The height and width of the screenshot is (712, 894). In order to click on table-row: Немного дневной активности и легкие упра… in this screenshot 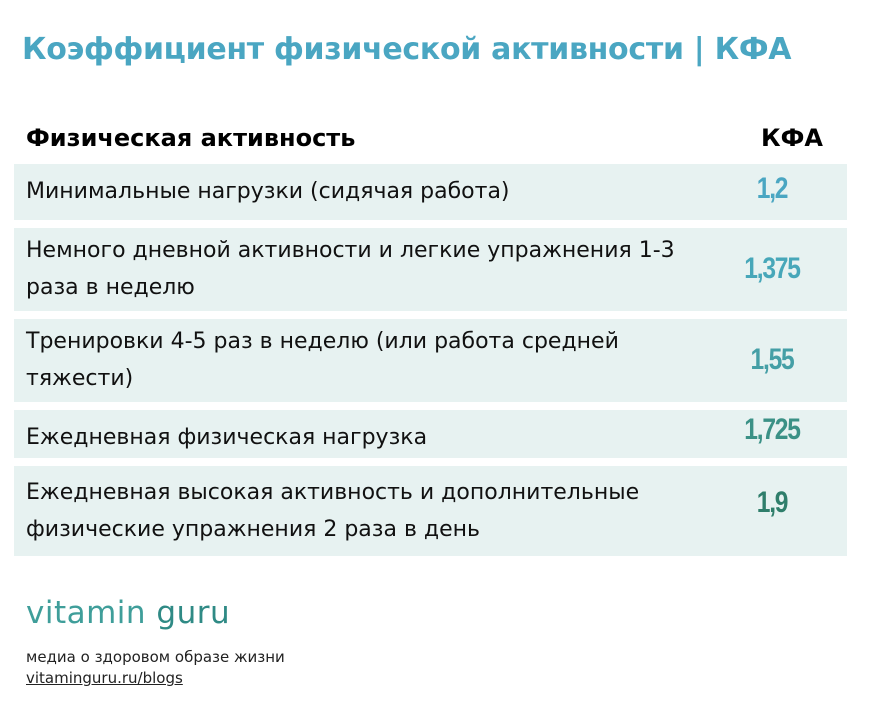, I will do `click(430, 269)`.